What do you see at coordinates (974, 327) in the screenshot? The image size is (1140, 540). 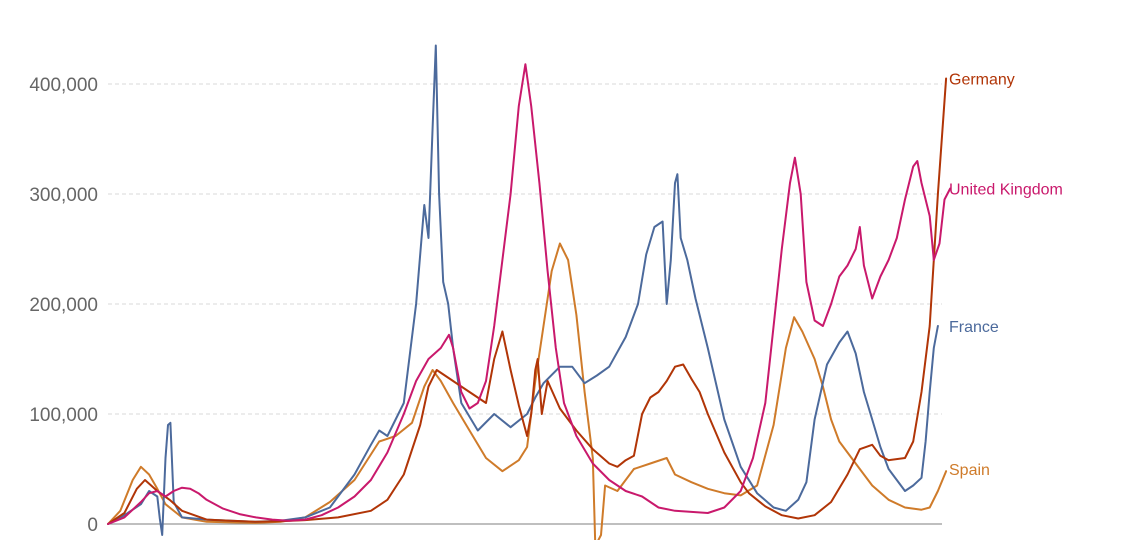 I see `series-label-france: France` at bounding box center [974, 327].